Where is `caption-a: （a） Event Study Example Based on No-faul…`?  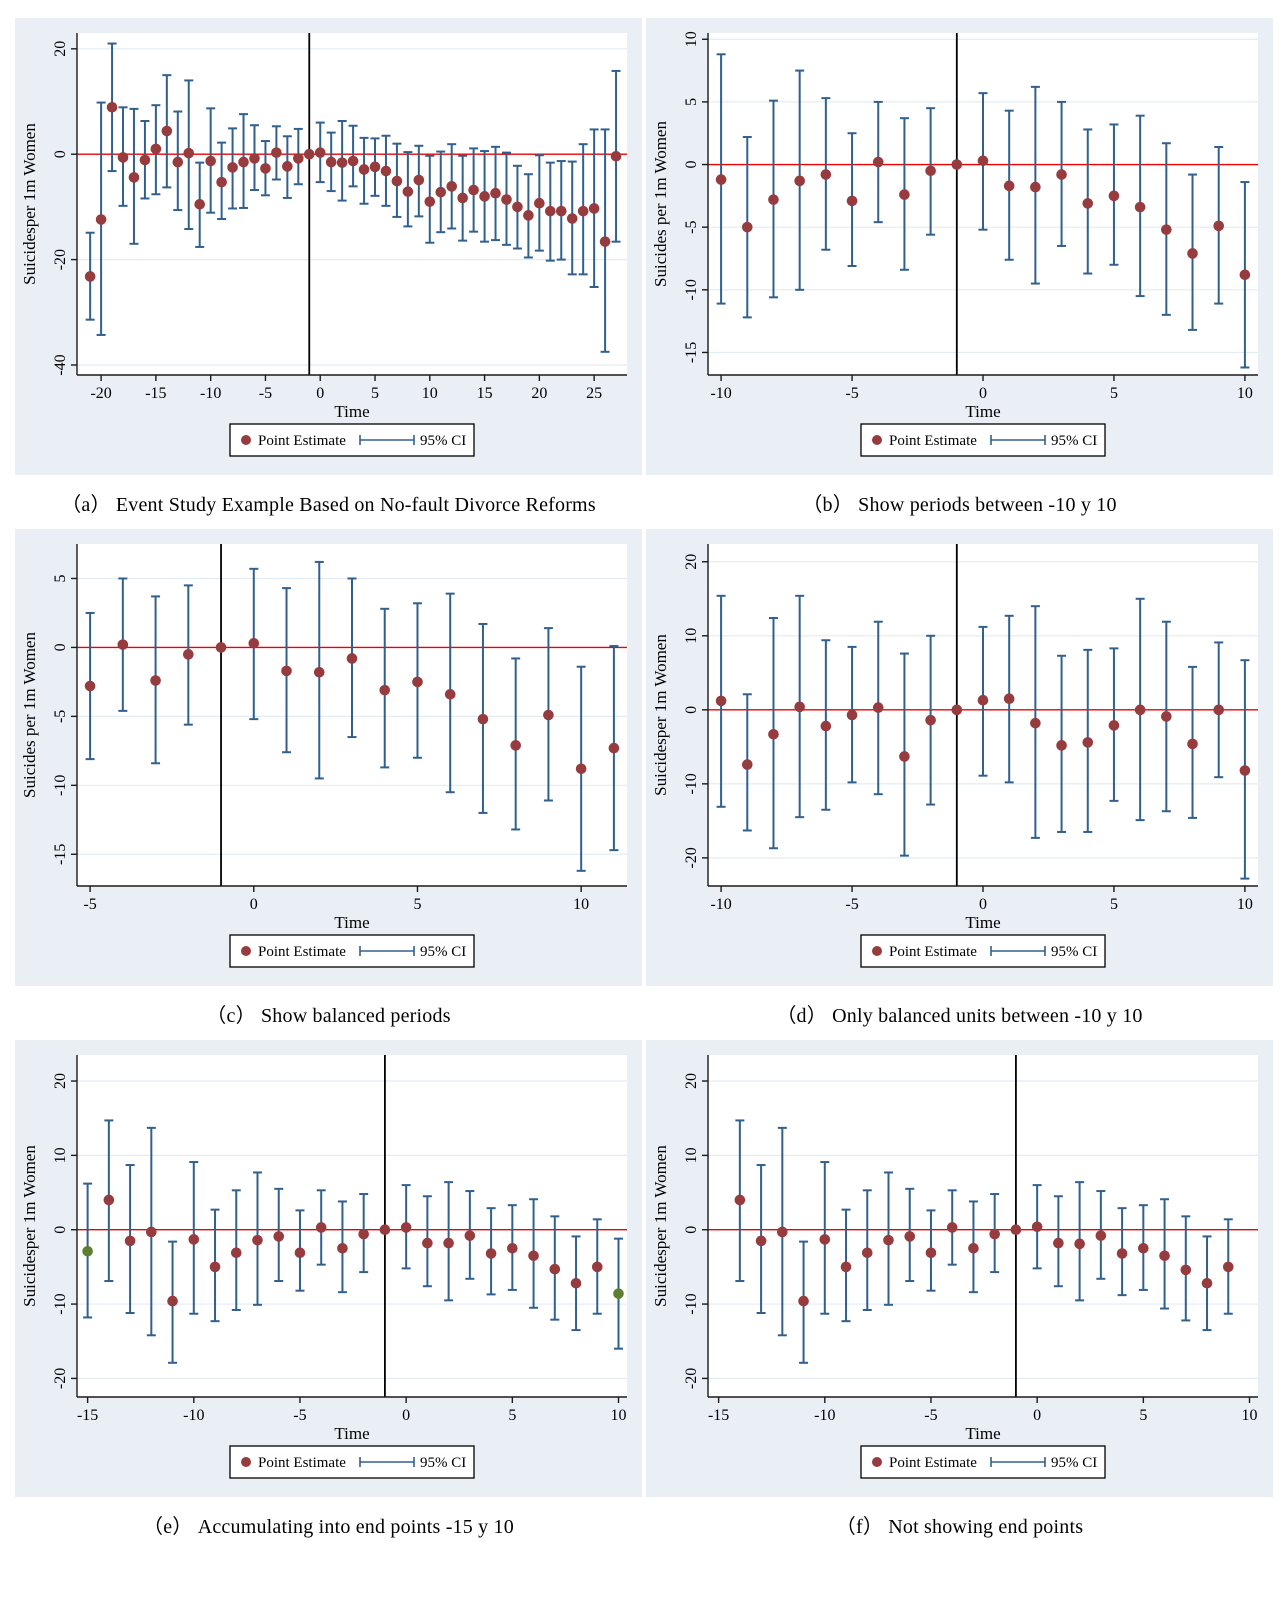
caption-a: （a） Event Study Example Based on No-faul… is located at coordinates (328, 504).